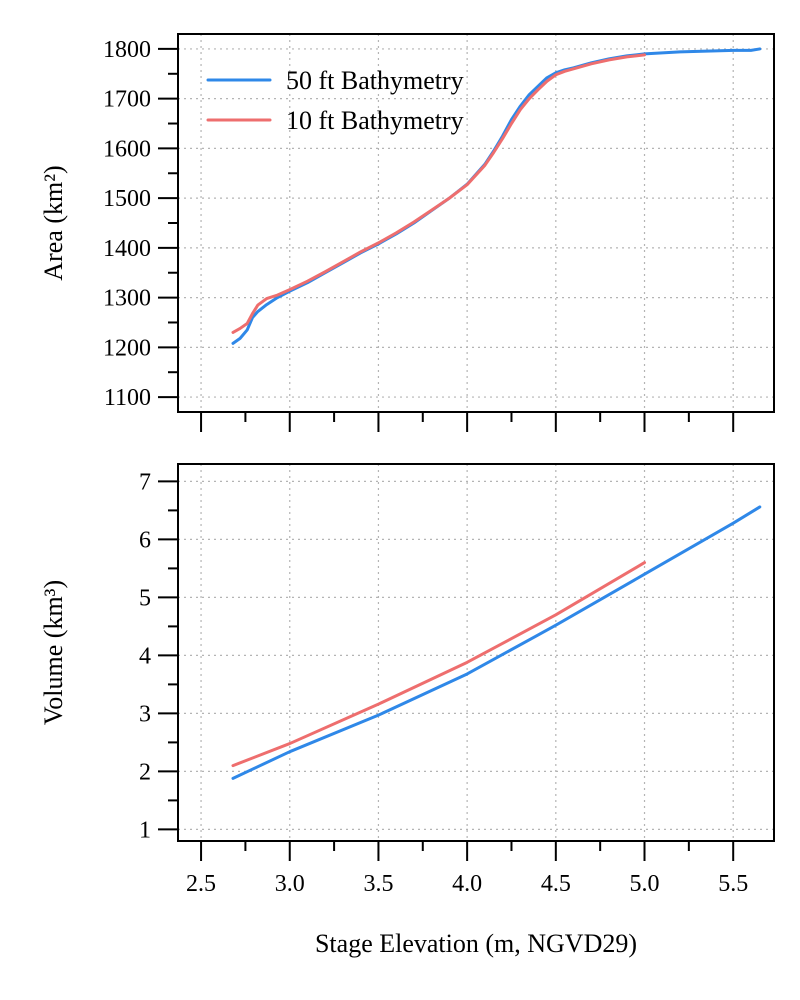  Describe the element at coordinates (476, 943) in the screenshot. I see `x-axis-label: Stage Elevation (m, NGVD29)` at that location.